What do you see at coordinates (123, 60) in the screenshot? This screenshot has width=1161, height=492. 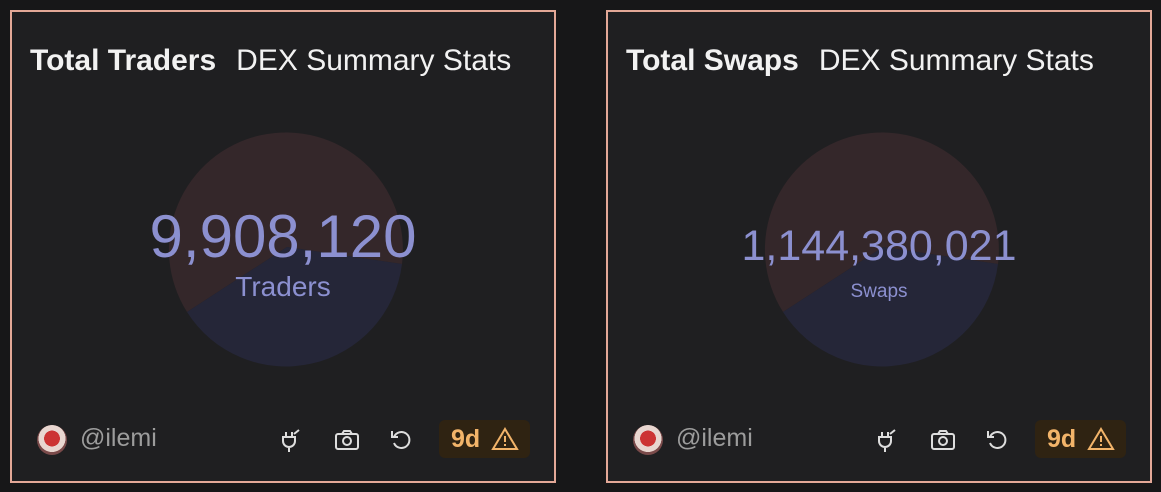 I see `card-title: Total Traders` at bounding box center [123, 60].